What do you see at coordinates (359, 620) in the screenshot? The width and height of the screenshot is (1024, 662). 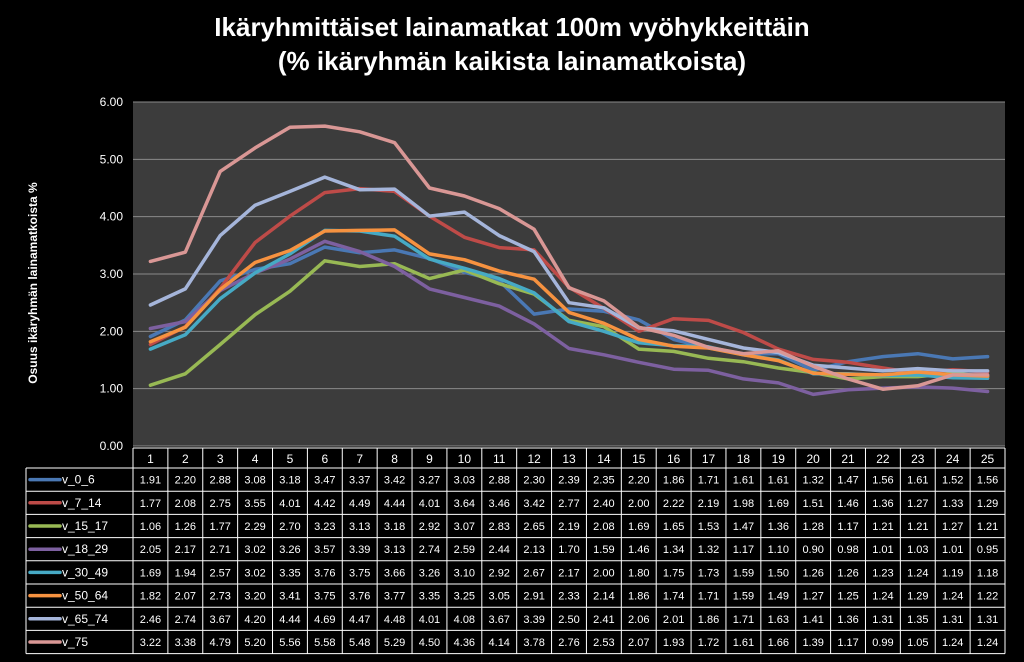 I see `table-cell: 4.47` at bounding box center [359, 620].